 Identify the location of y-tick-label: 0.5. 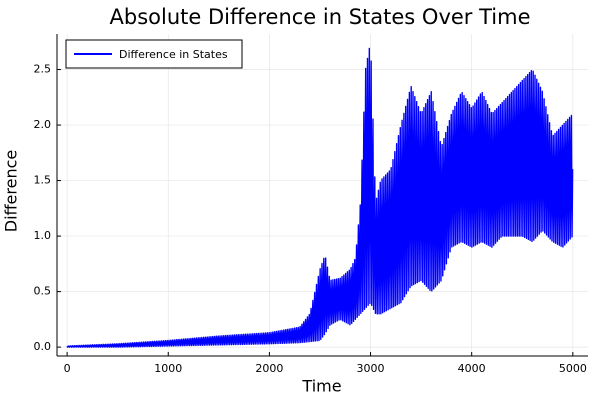
(43, 291).